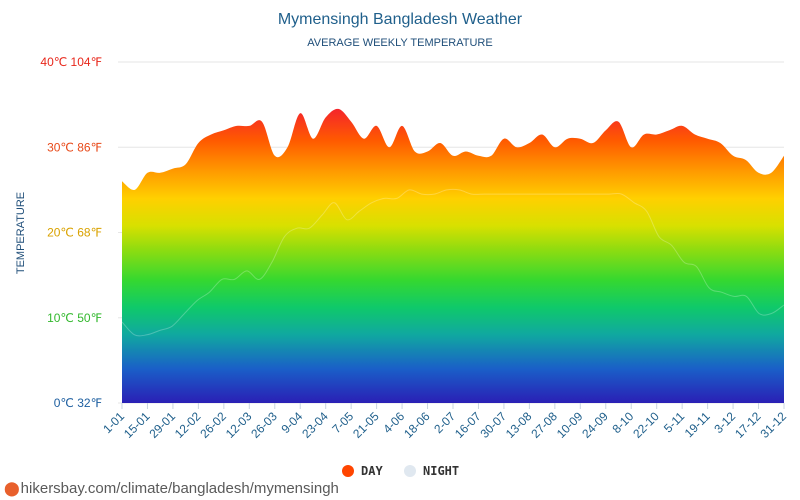 This screenshot has height=500, width=800. I want to click on x-tick-label: 26-03, so click(264, 425).